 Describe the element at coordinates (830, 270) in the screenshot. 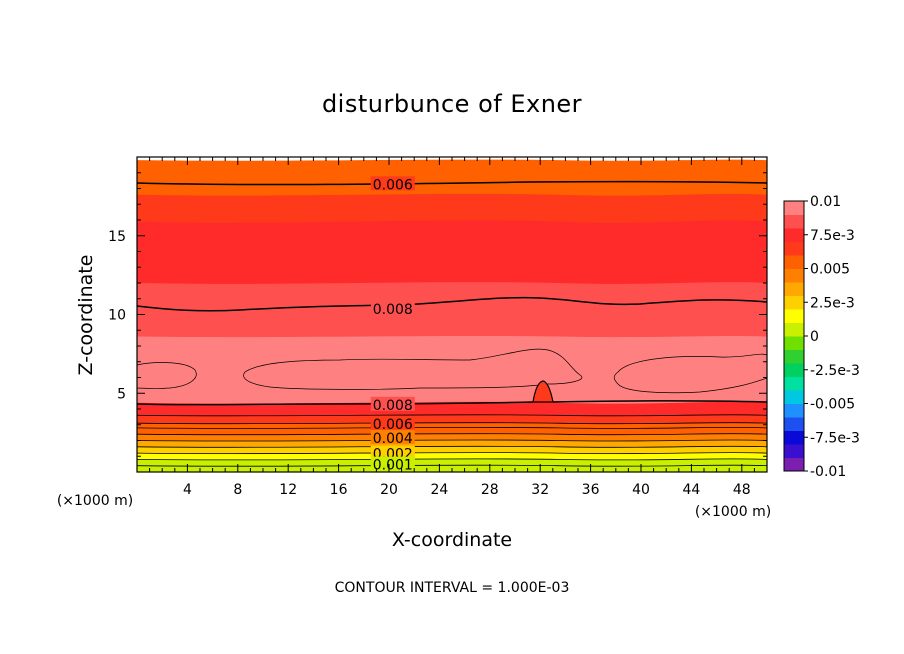

I see `colorbar-tick-label: 0.005` at that location.